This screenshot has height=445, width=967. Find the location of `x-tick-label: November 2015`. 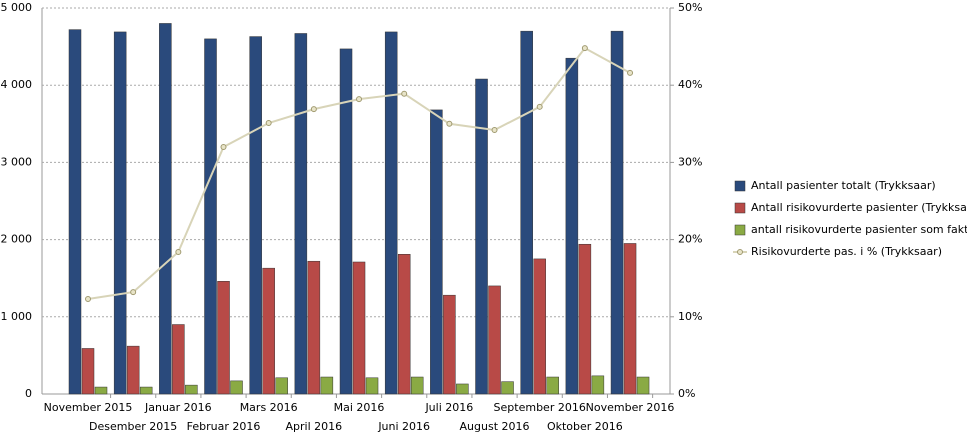

x-tick-label: November 2015 is located at coordinates (88, 407).